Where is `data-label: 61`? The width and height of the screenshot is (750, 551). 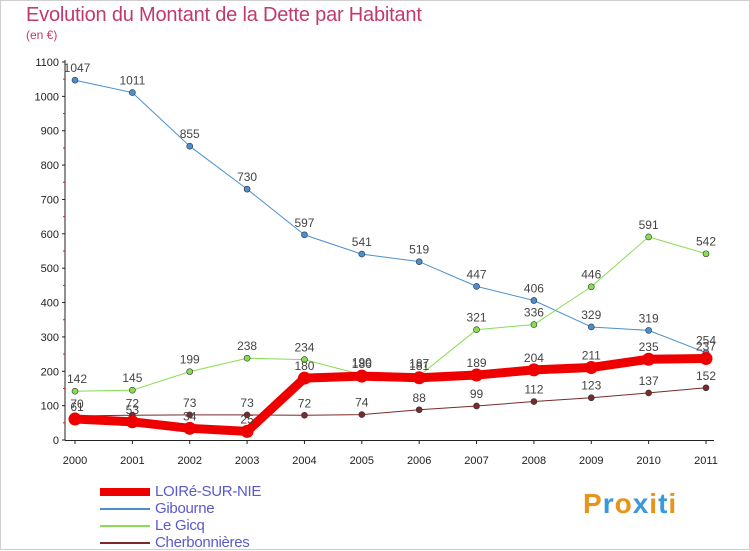 data-label: 61 is located at coordinates (77, 407).